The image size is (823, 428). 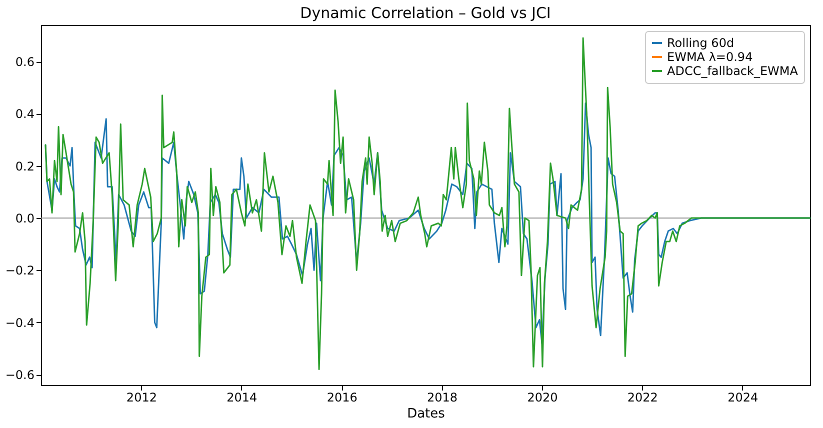 What do you see at coordinates (19, 323) in the screenshot?
I see `y-tick-label: −0.4` at bounding box center [19, 323].